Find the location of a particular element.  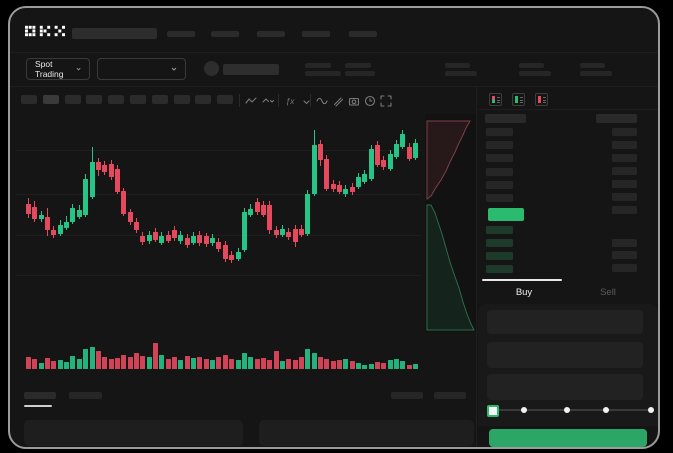

orderbook-layout-asks-icon is located at coordinates (541, 99).